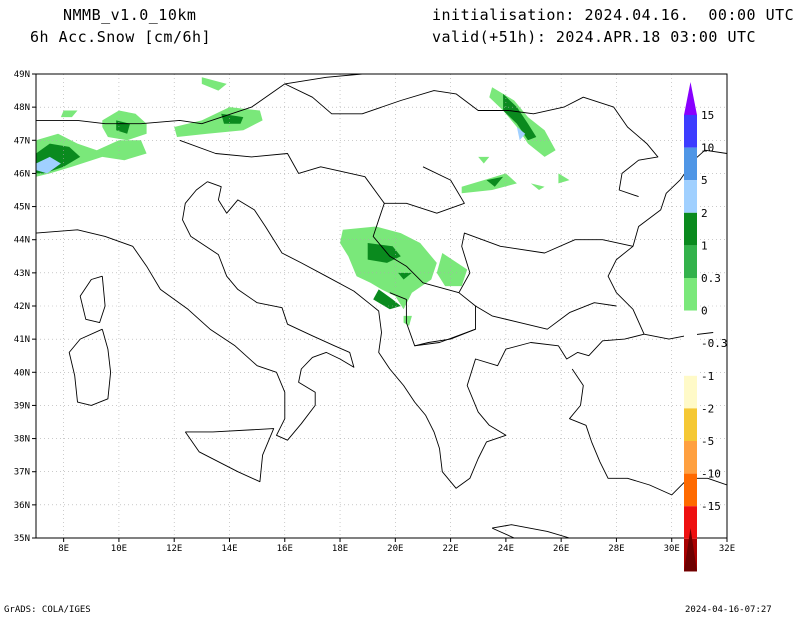  What do you see at coordinates (704, 245) in the screenshot?
I see `colorbar-label-4: 1` at bounding box center [704, 245].